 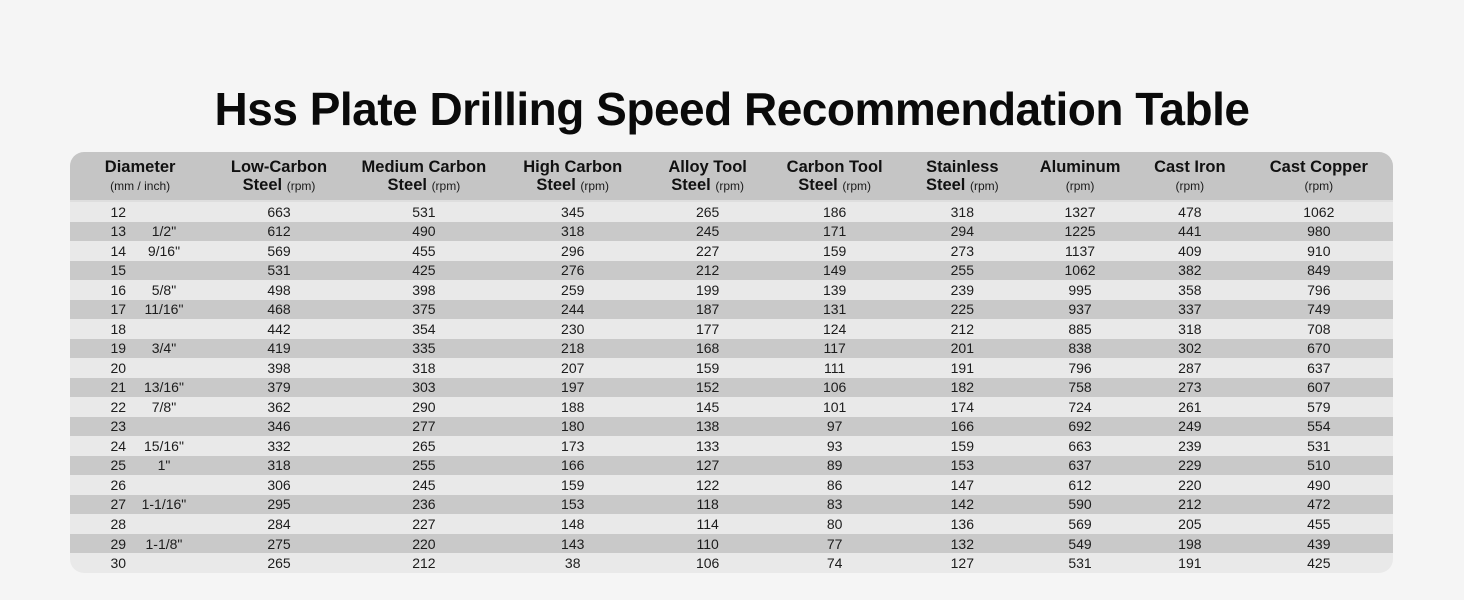 What do you see at coordinates (164, 406) in the screenshot?
I see `diameter-inch: 7/8"` at bounding box center [164, 406].